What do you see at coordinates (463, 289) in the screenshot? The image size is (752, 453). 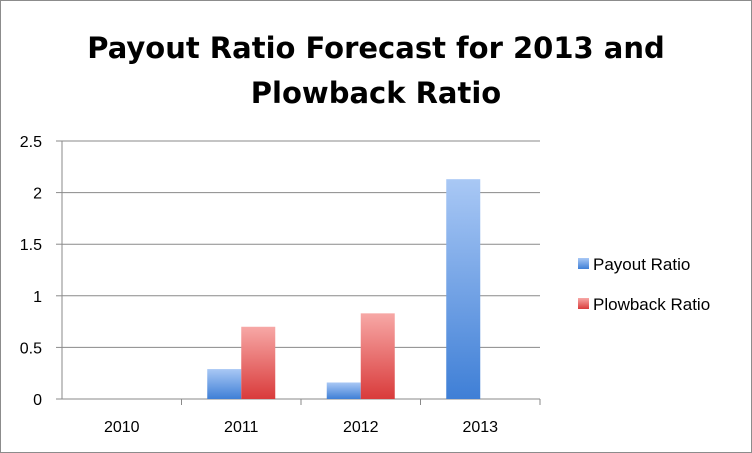 I see `bar-payout-ratio-2013` at bounding box center [463, 289].